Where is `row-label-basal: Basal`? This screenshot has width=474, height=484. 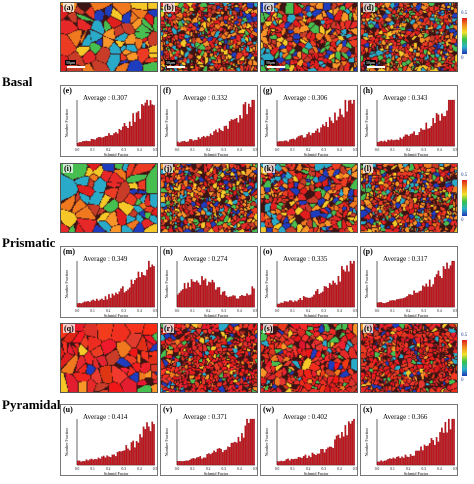 row-label-basal: Basal is located at coordinates (17, 81).